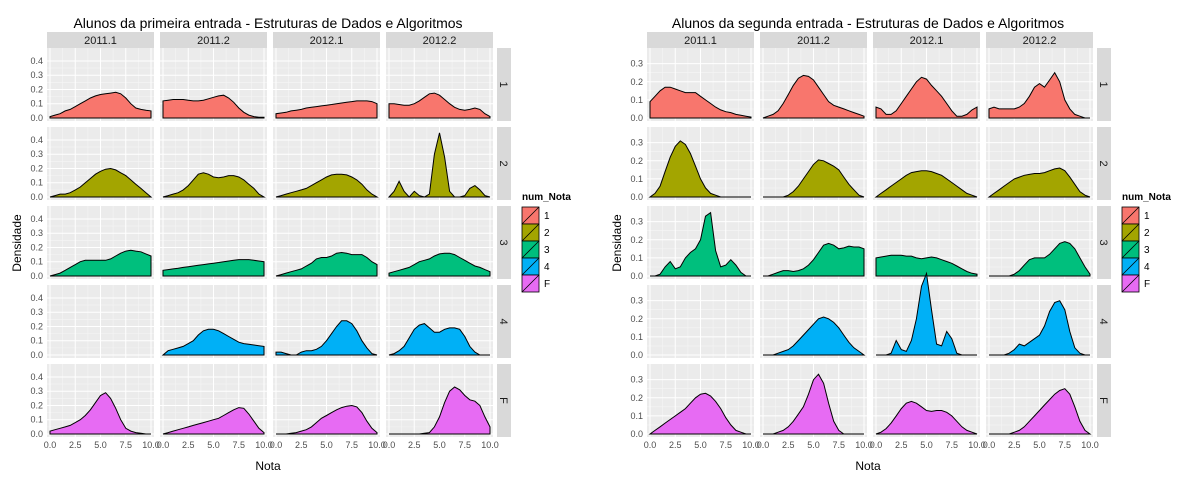 This screenshot has width=1200, height=480. I want to click on legend-title: num_Nota, so click(1146, 197).